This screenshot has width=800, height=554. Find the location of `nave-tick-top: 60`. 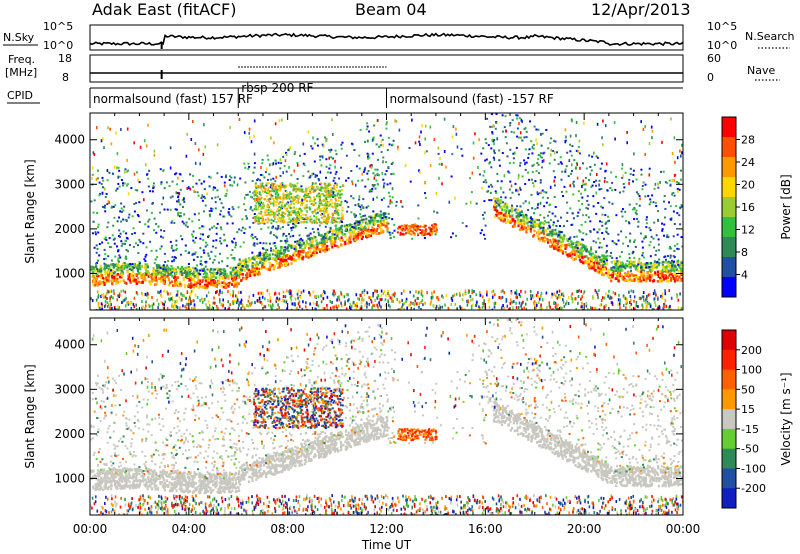

nave-tick-top: 60 is located at coordinates (714, 58).